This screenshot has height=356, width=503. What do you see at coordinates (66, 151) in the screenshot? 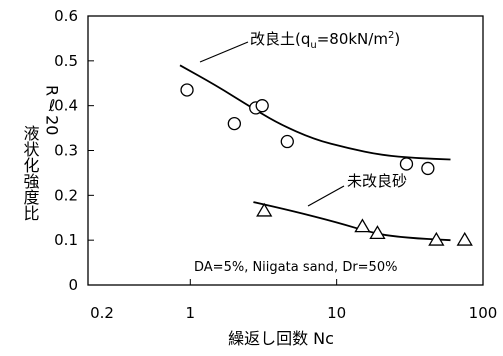
I see `y-tick-label: 0.3` at bounding box center [66, 151].